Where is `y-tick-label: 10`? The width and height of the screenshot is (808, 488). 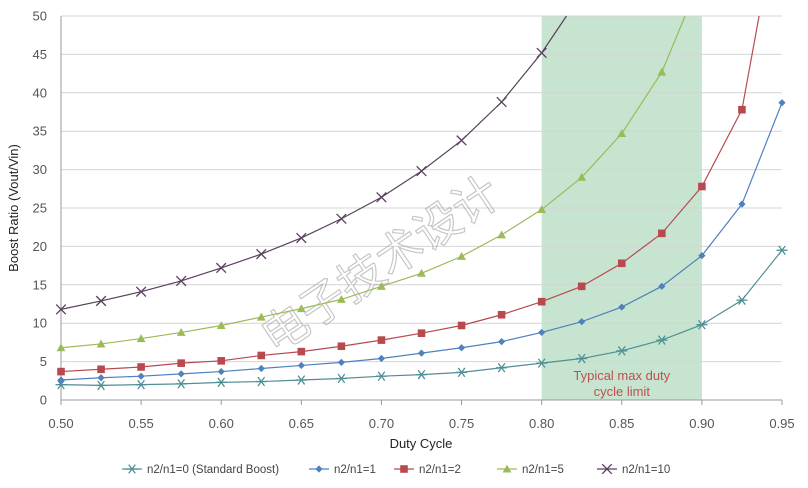 y-tick-label: 10 is located at coordinates (40, 323).